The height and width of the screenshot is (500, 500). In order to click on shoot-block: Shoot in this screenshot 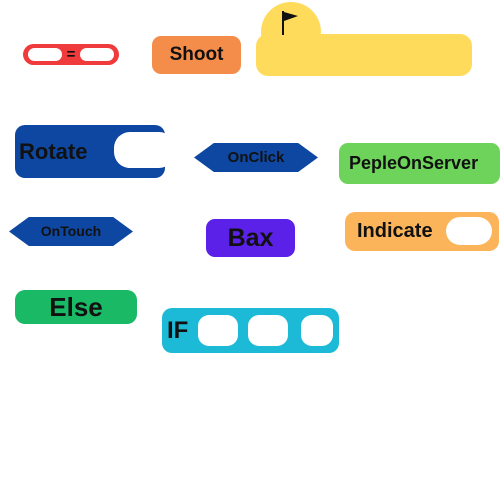, I will do `click(196, 55)`.